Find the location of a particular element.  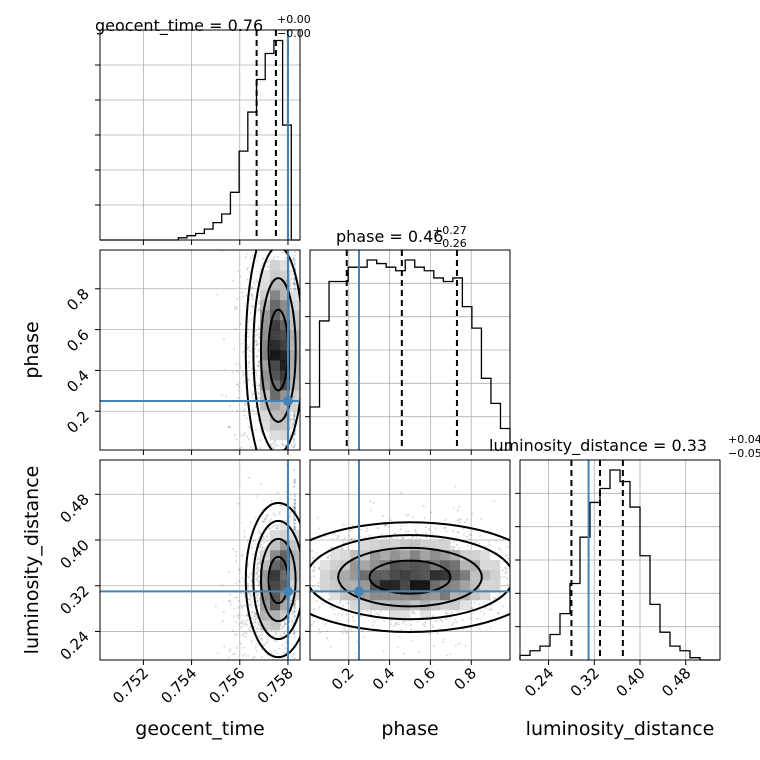

contour-line is located at coordinates (272, 580).